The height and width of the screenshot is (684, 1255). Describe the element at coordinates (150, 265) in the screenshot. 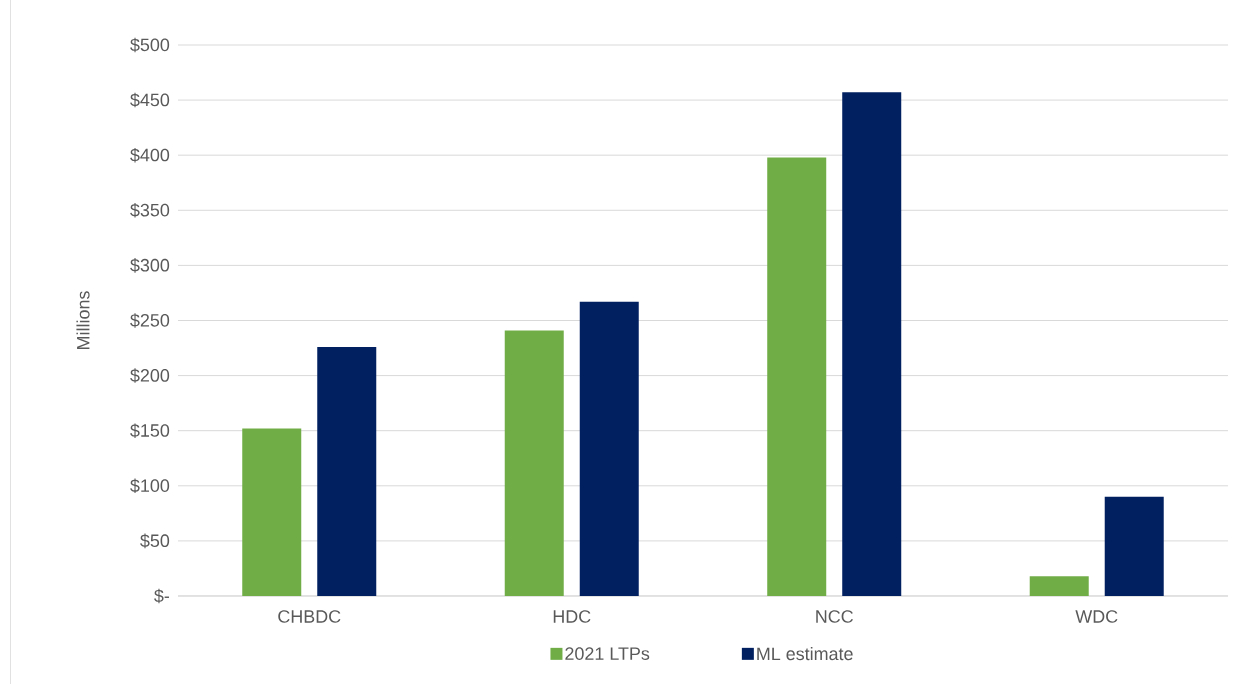

I see `y-tick-label: $300` at that location.